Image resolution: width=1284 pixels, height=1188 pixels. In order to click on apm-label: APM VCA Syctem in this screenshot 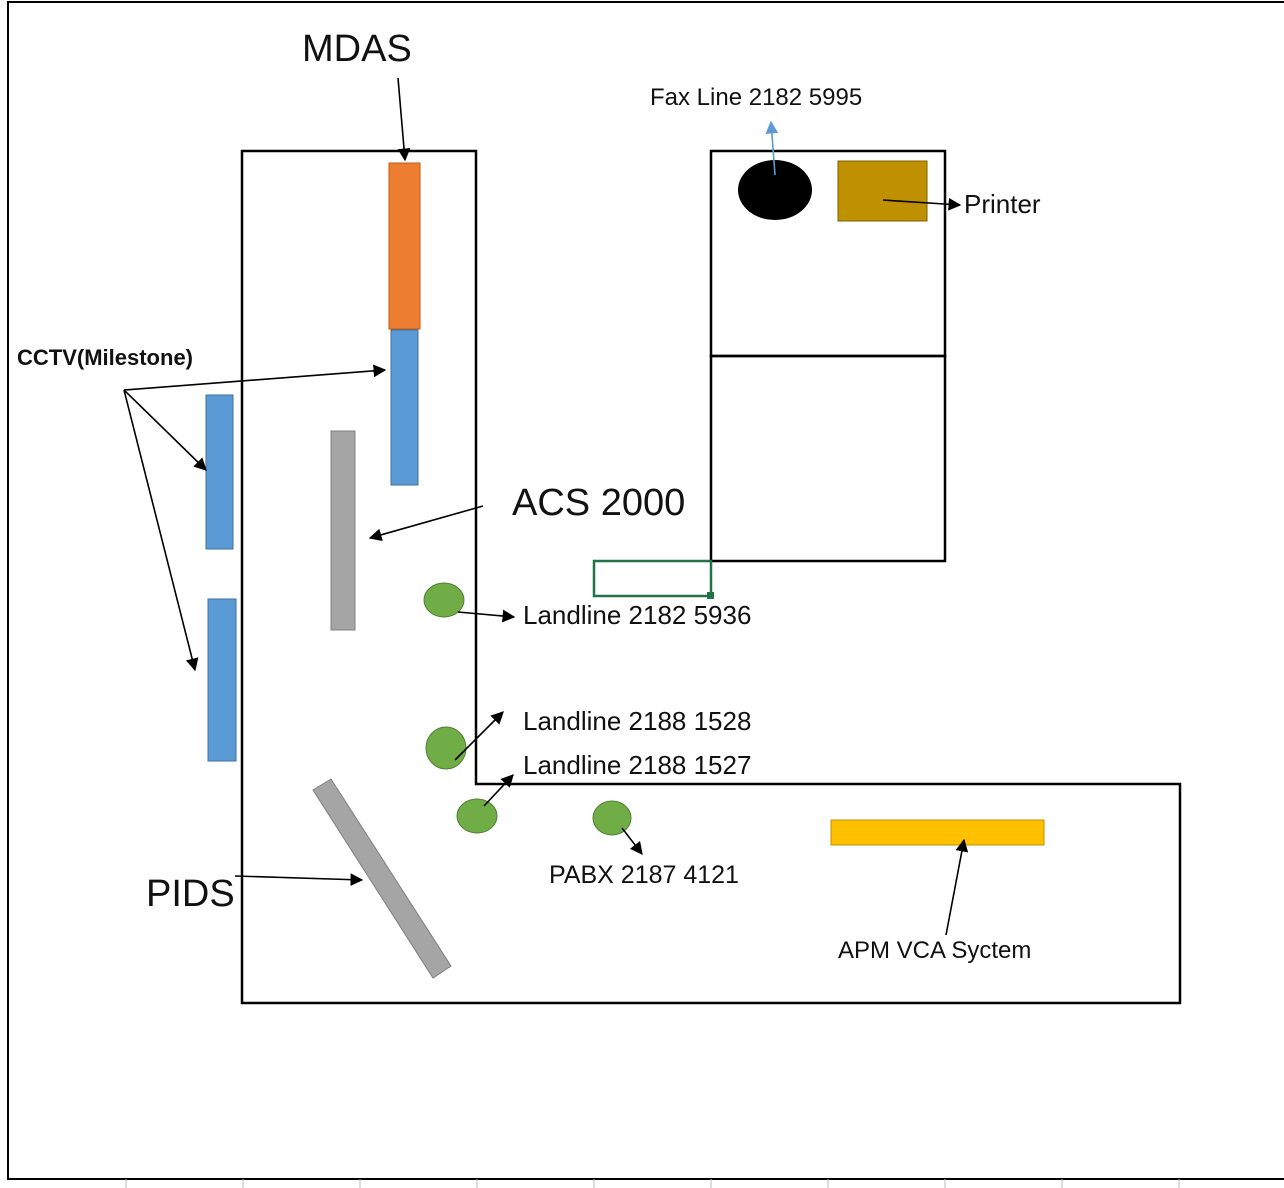, I will do `click(935, 950)`.